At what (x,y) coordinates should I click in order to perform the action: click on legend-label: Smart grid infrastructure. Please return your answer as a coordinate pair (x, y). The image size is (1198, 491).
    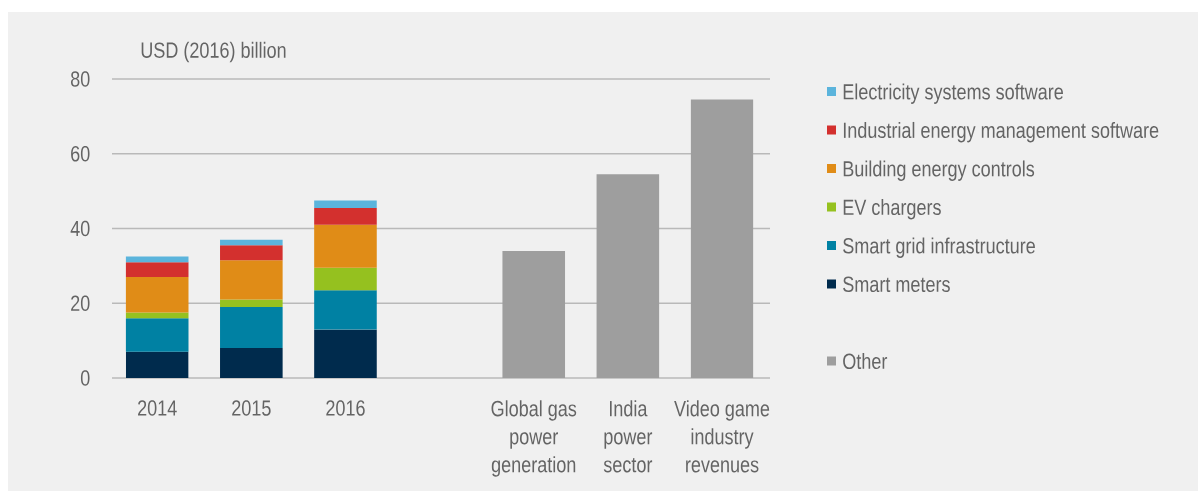
    Looking at the image, I should click on (939, 247).